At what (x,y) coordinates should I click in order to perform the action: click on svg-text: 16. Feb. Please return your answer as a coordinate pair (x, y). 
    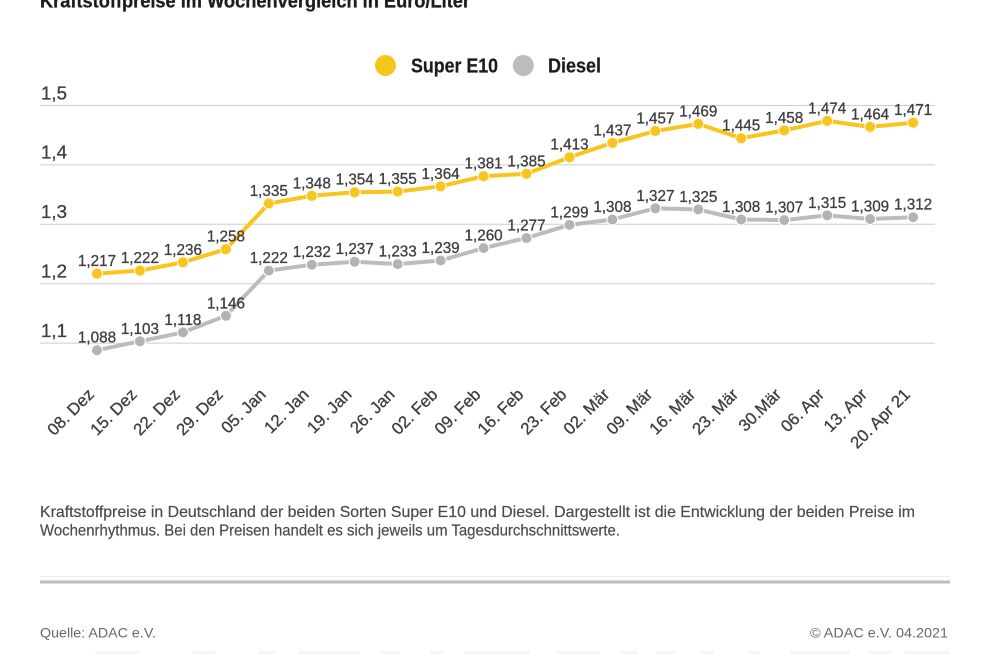
    Looking at the image, I should click on (501, 412).